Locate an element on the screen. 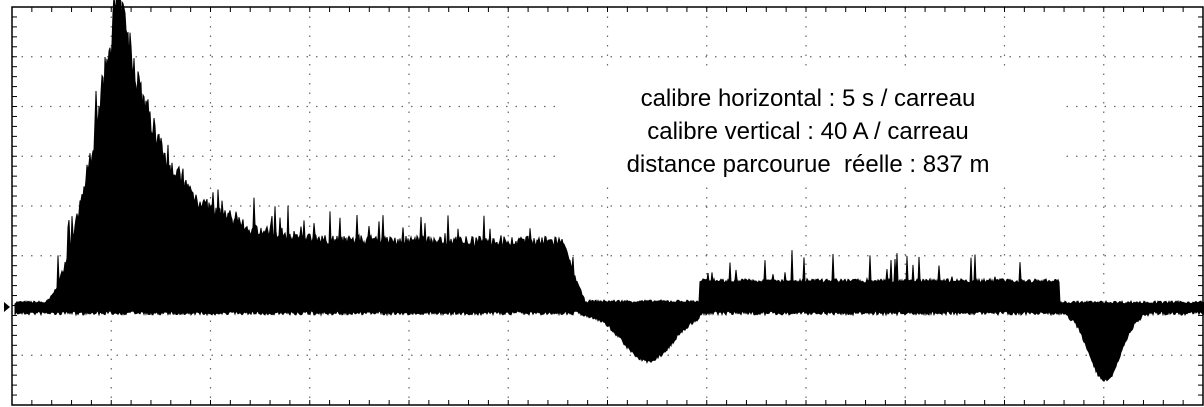 This screenshot has width=1204, height=407. annotation-backdrop is located at coordinates (810, 126).